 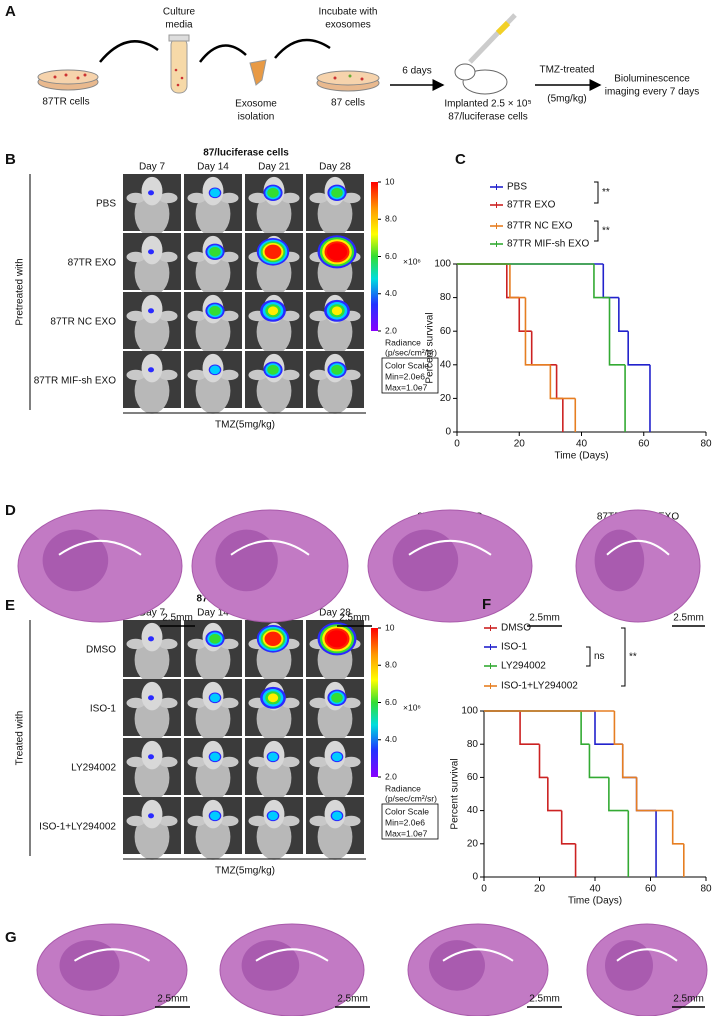 I want to click on significance-label: **, so click(x=606, y=231).